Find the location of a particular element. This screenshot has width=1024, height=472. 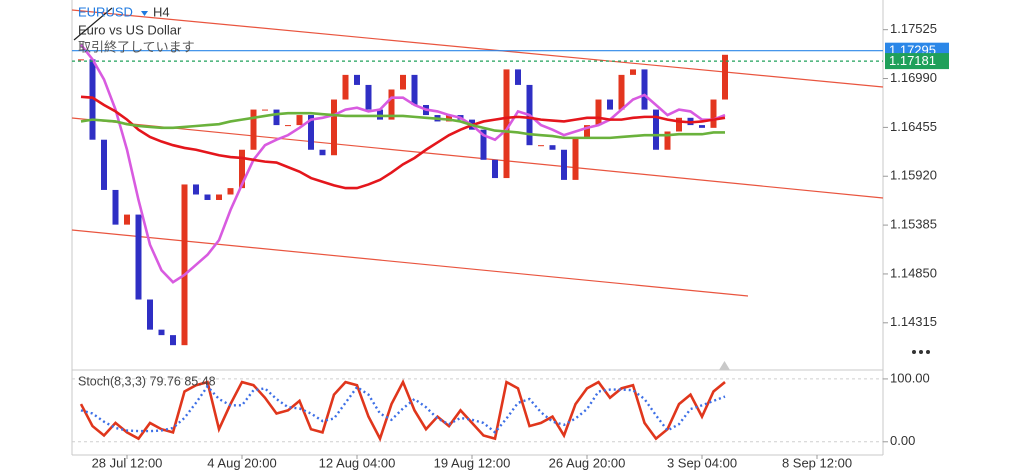

y-tick-label: 1.17525 is located at coordinates (913, 28).